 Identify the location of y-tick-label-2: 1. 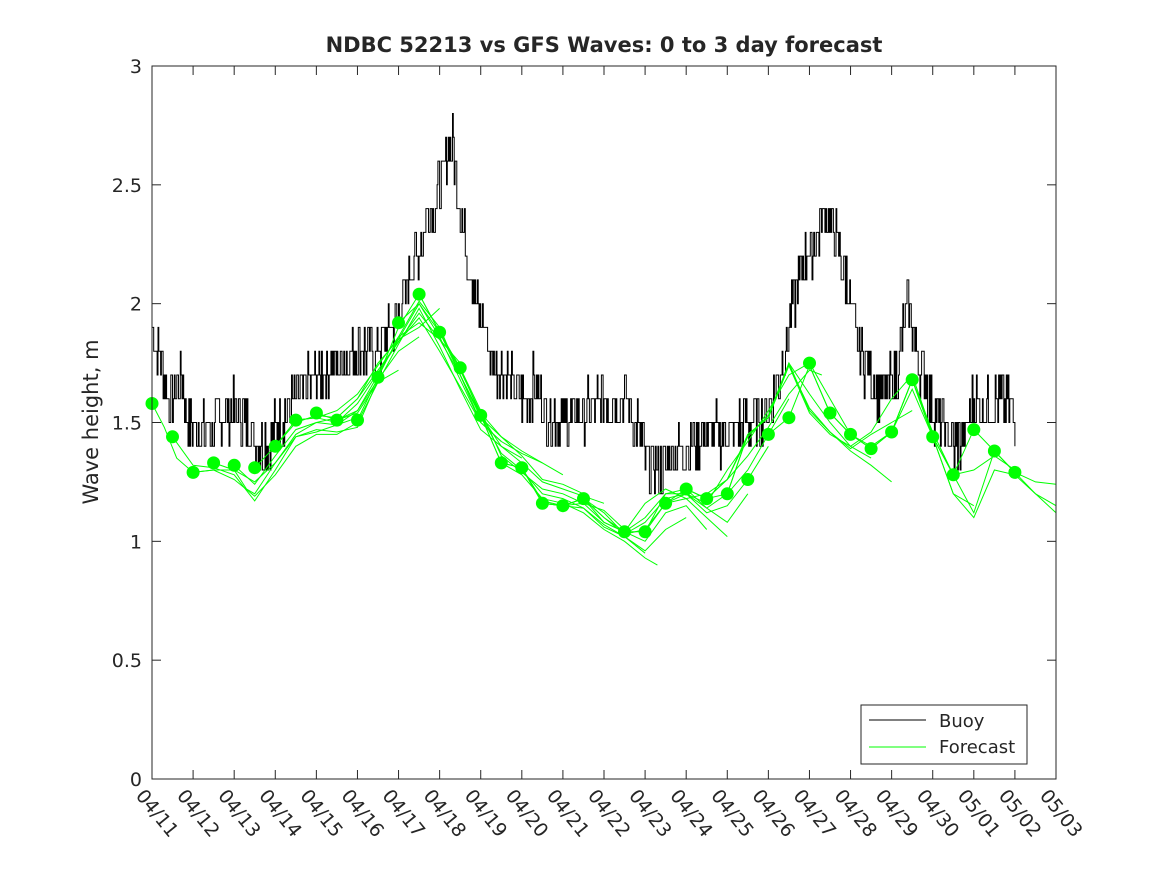
(136, 542).